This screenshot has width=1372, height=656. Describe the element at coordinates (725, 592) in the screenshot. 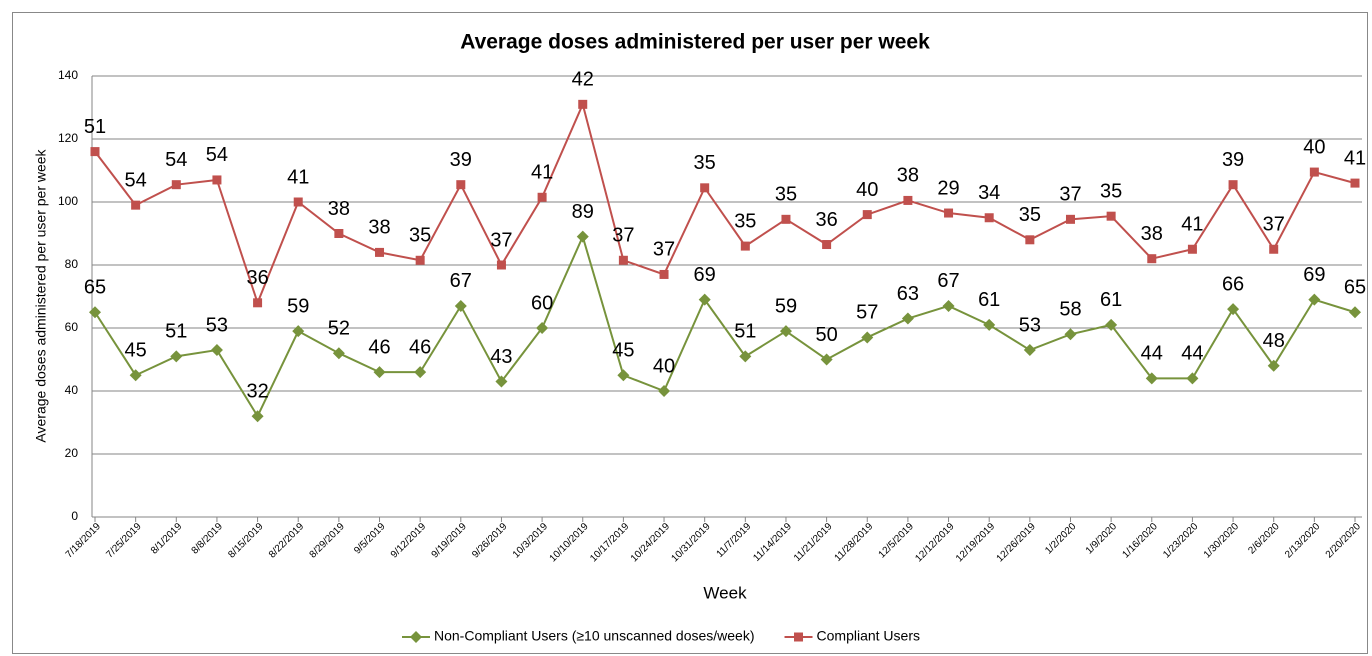

I see `x-axis-title: Week` at that location.